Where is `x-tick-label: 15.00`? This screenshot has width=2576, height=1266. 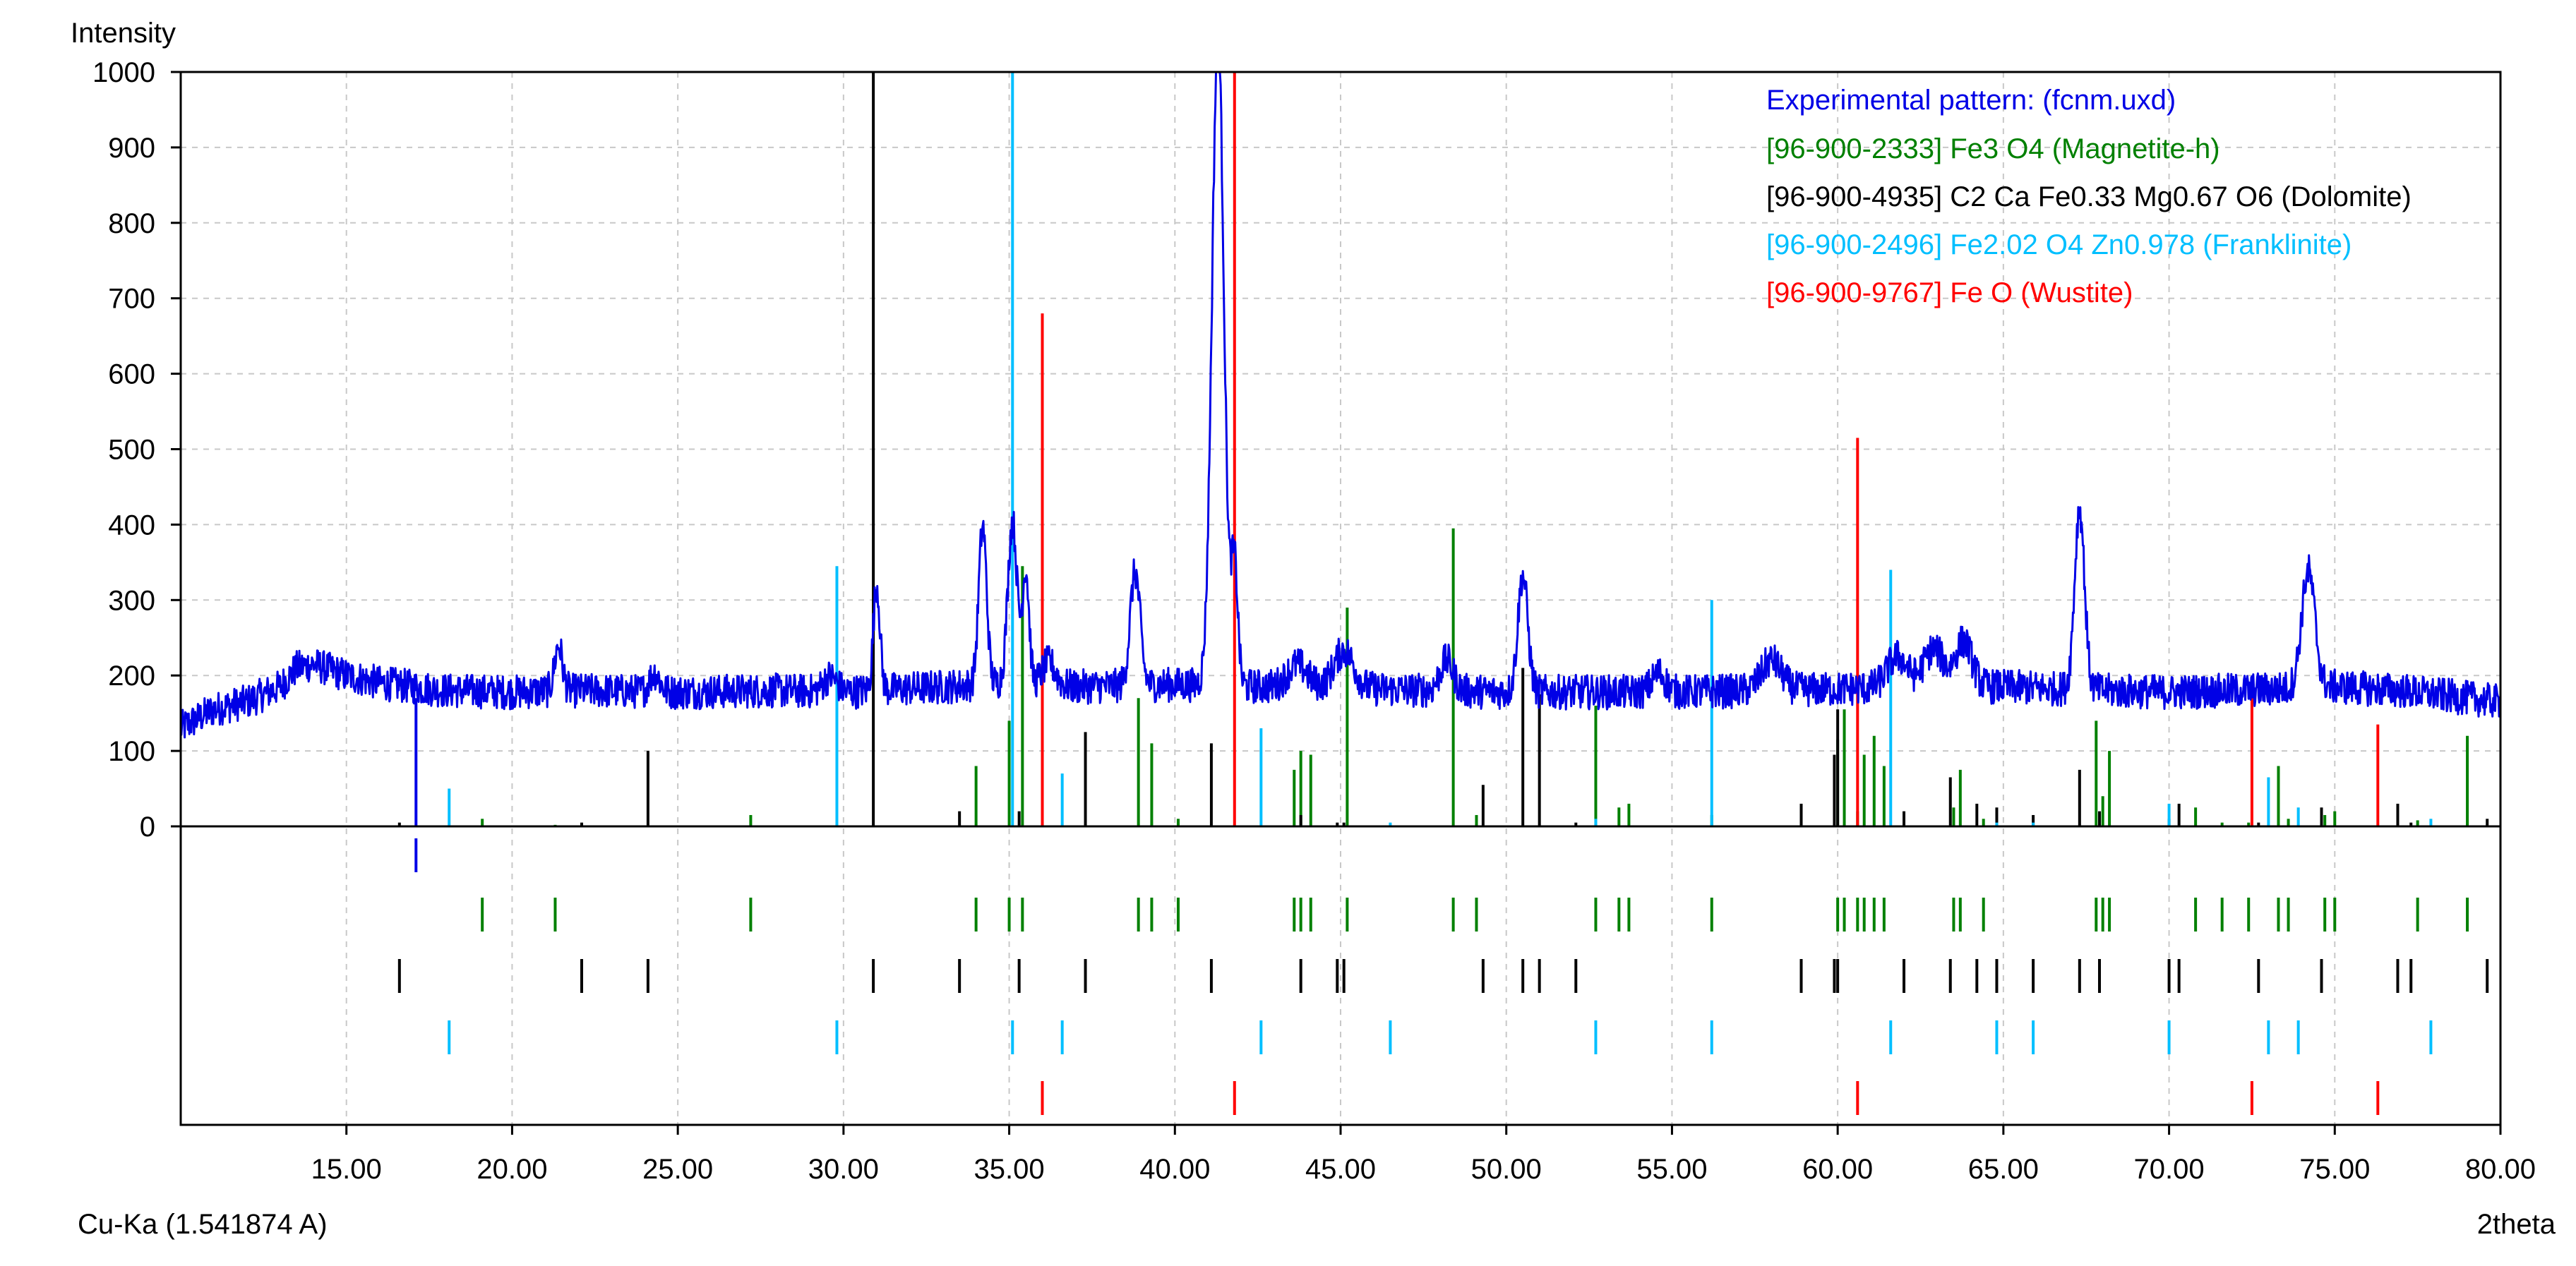 x-tick-label: 15.00 is located at coordinates (346, 1169).